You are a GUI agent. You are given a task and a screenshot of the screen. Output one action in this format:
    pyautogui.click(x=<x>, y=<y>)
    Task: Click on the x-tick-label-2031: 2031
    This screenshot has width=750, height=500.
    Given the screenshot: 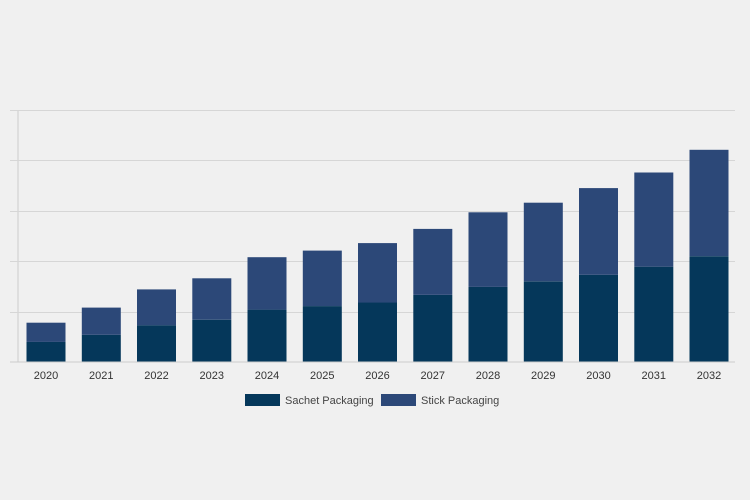 What is the action you would take?
    pyautogui.click(x=654, y=376)
    